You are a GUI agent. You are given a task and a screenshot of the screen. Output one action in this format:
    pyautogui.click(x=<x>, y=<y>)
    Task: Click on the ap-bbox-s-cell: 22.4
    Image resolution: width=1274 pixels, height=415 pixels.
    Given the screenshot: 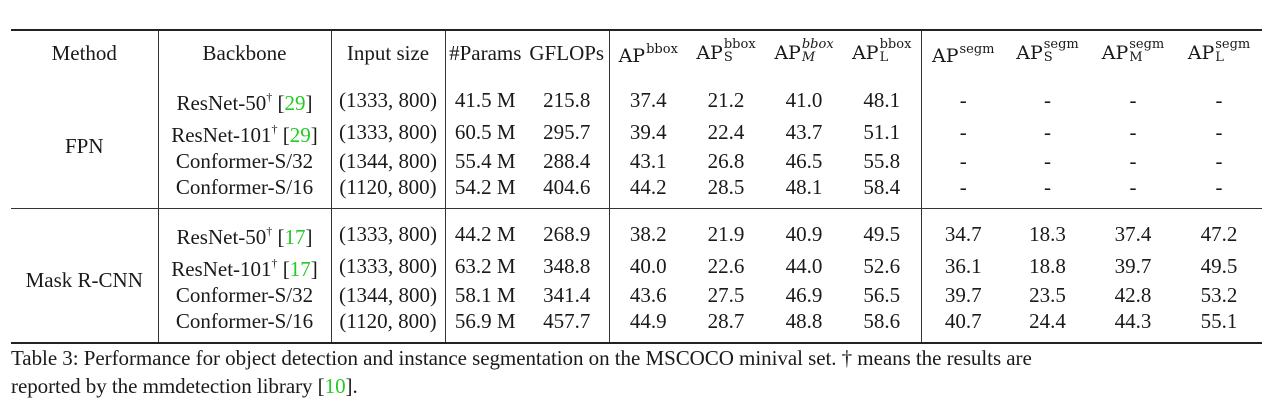 What is the action you would take?
    pyautogui.click(x=726, y=132)
    